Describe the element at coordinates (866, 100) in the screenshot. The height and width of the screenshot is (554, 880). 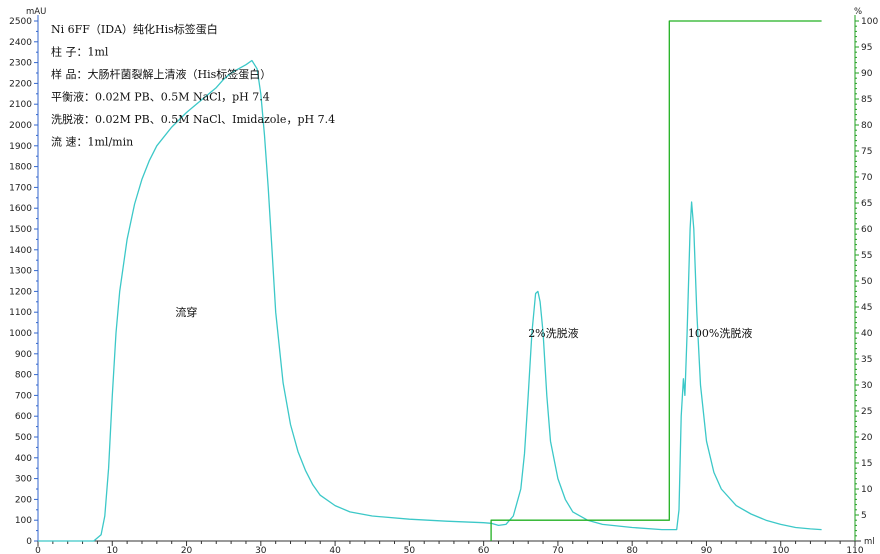
I see `right-y-tick-label: 85` at that location.